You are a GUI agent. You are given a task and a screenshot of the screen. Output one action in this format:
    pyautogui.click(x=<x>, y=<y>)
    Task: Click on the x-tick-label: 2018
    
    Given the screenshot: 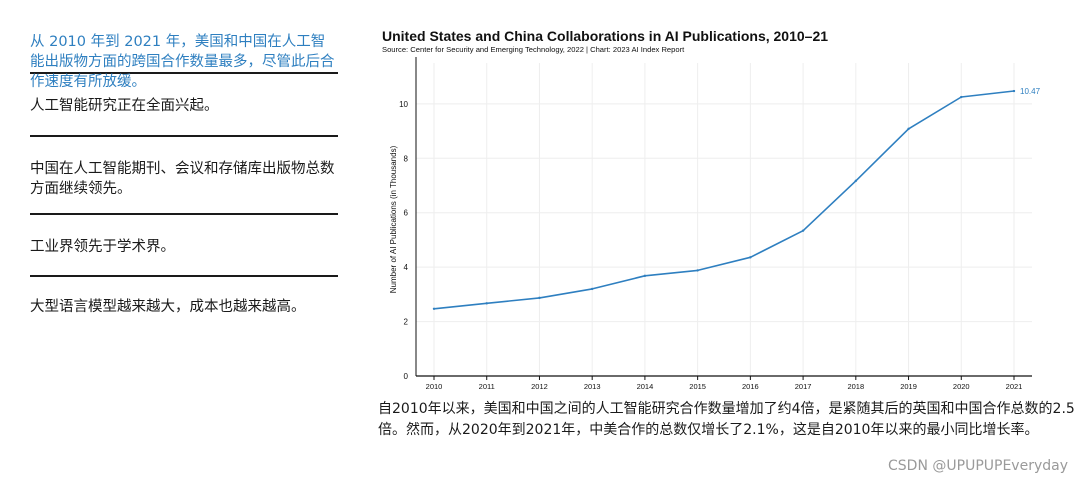 What is the action you would take?
    pyautogui.click(x=855, y=386)
    